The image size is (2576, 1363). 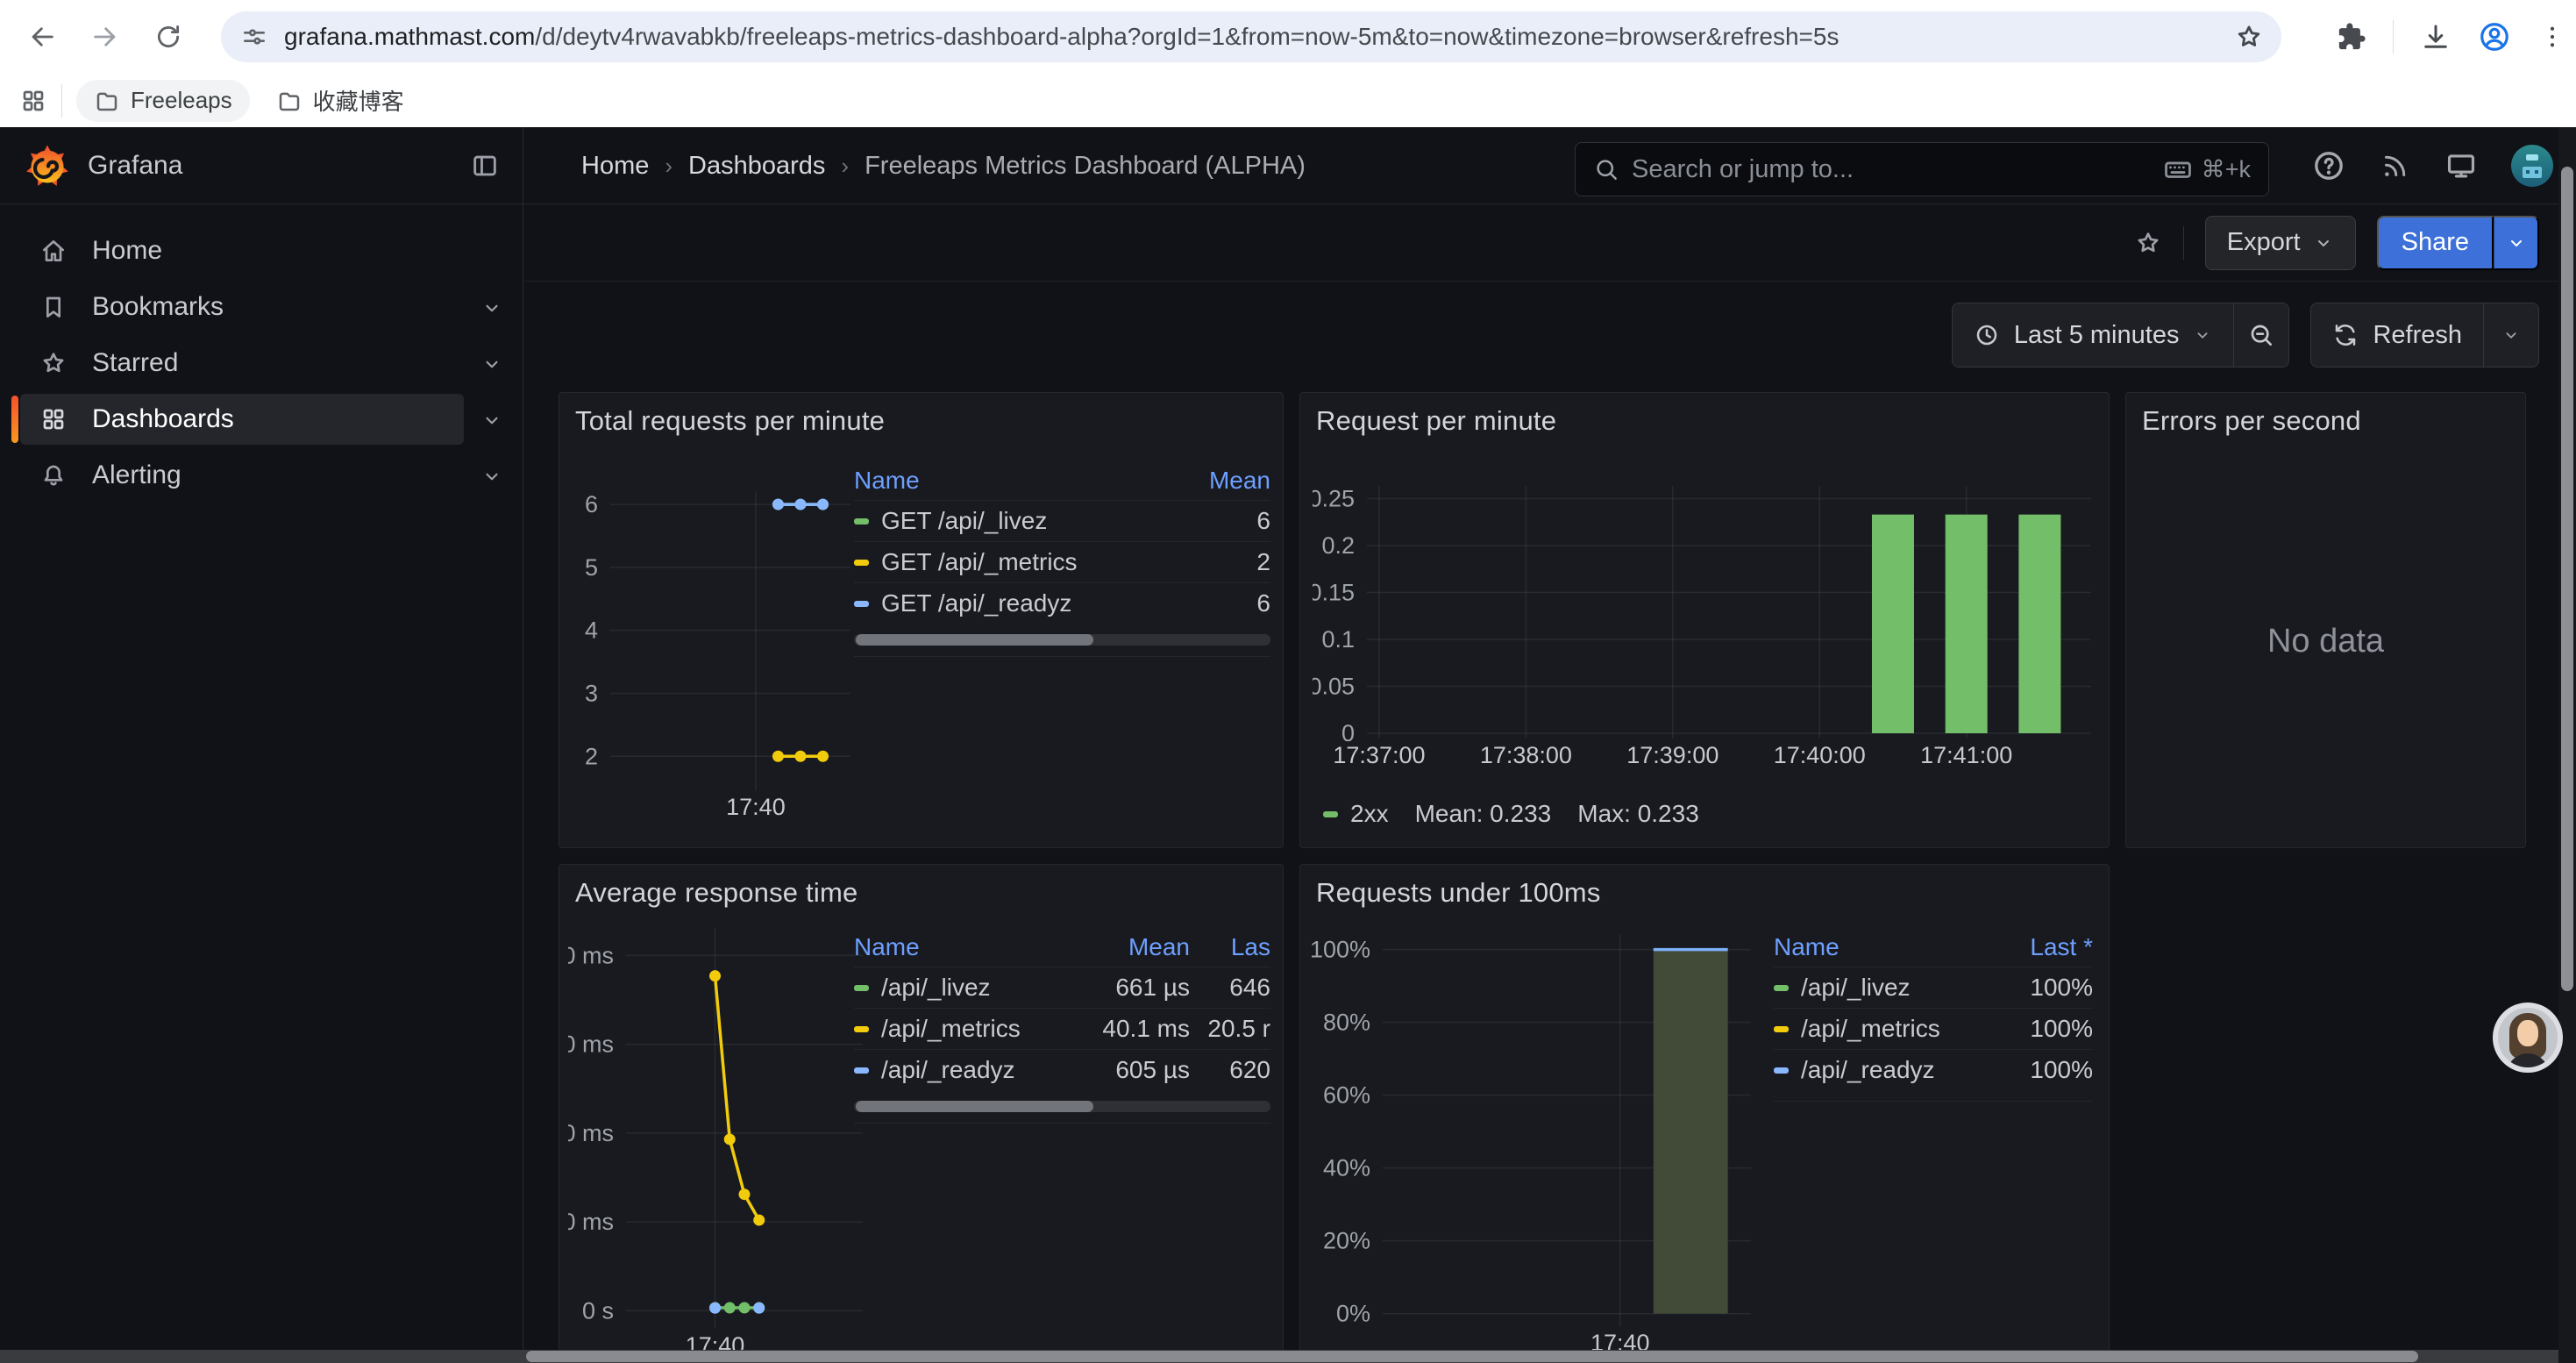 I want to click on legend-row: GET /api/_metrics 2, so click(x=1062, y=561).